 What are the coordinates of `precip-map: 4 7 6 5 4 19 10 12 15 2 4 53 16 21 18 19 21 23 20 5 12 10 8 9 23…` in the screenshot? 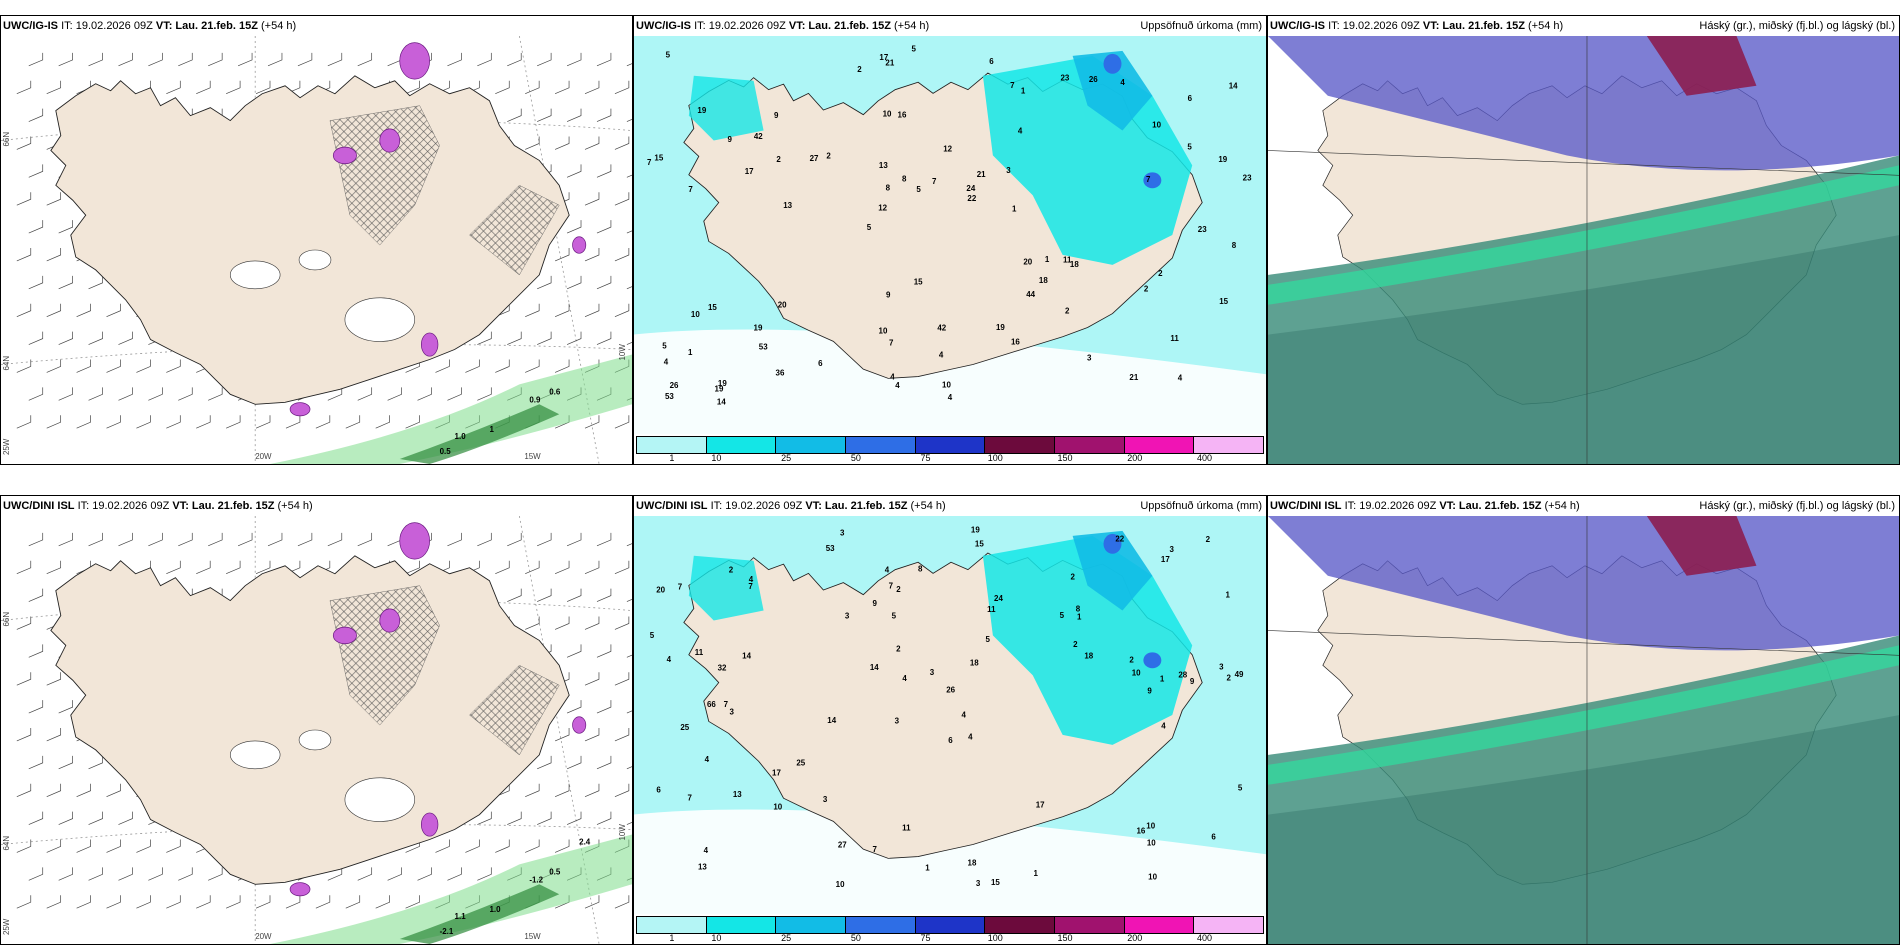 It's located at (950, 235).